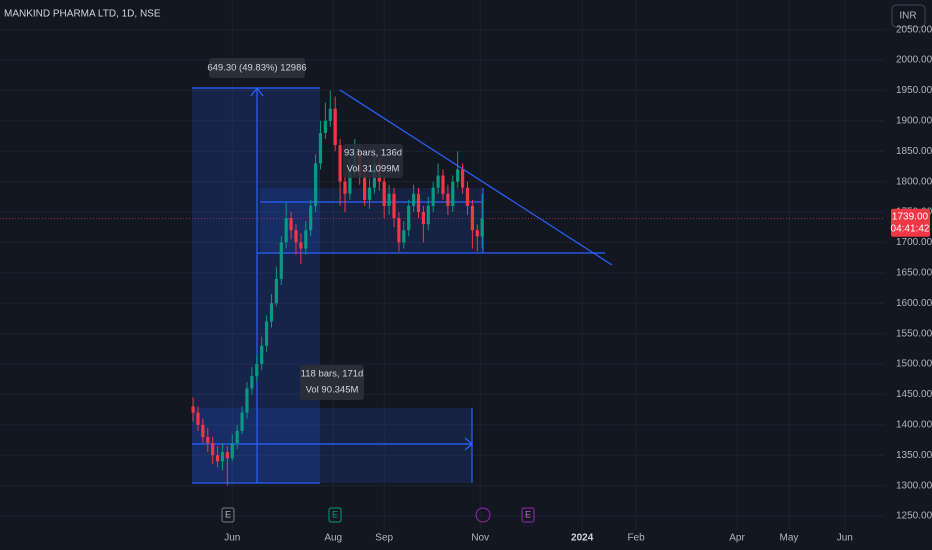  What do you see at coordinates (910, 228) in the screenshot?
I see `countdown: 04:41:42` at bounding box center [910, 228].